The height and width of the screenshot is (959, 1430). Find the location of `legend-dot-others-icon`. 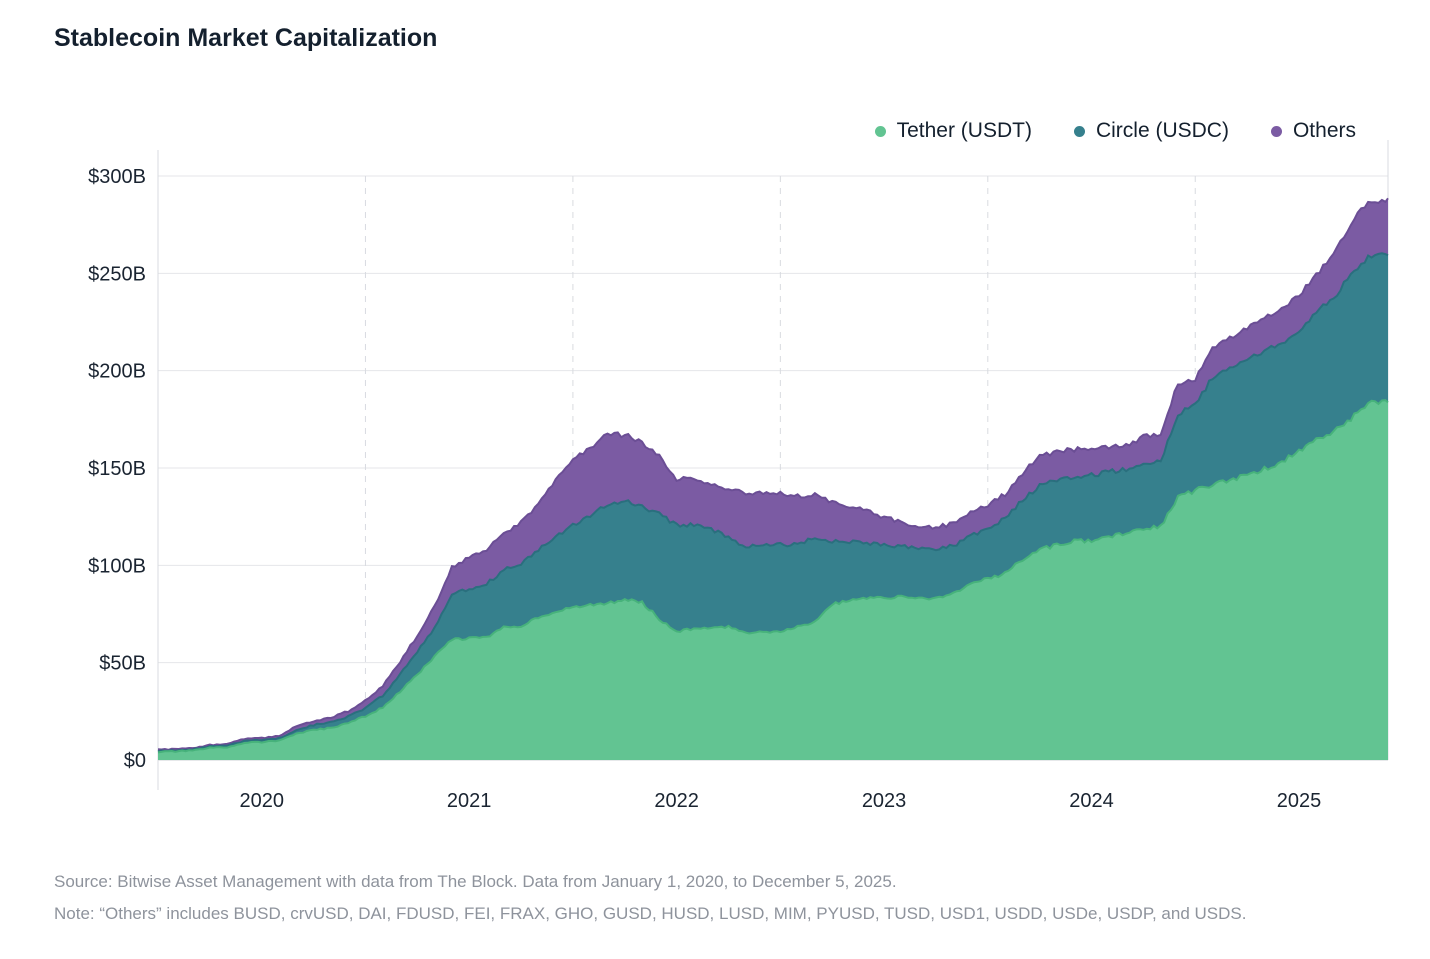

legend-dot-others-icon is located at coordinates (1276, 131).